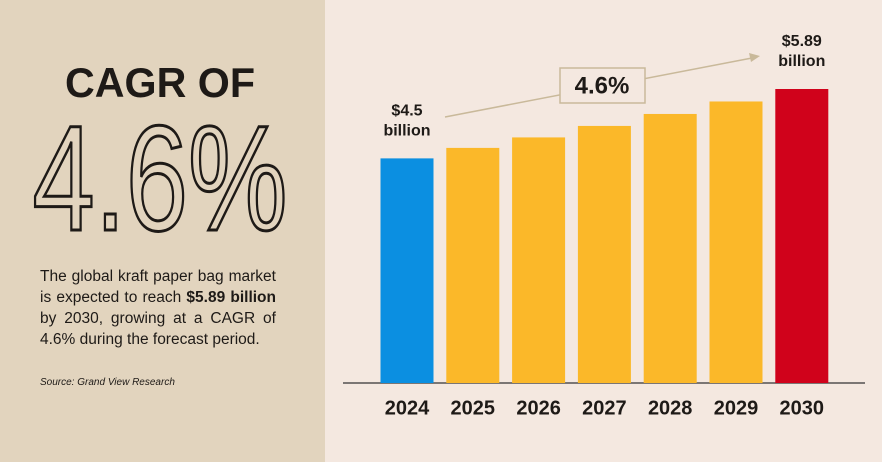  Describe the element at coordinates (160, 178) in the screenshot. I see `big-number: 4.6%` at that location.